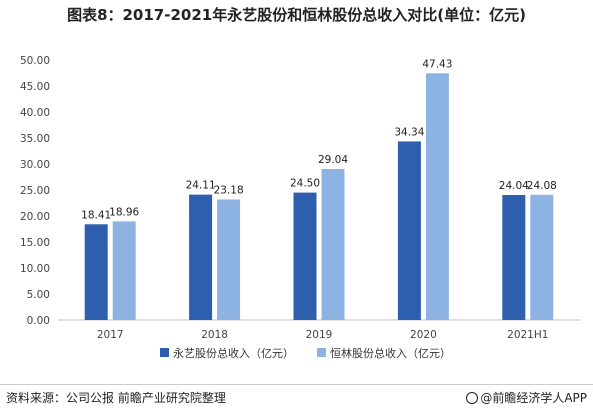  I want to click on data-label: 24.50, so click(305, 184).